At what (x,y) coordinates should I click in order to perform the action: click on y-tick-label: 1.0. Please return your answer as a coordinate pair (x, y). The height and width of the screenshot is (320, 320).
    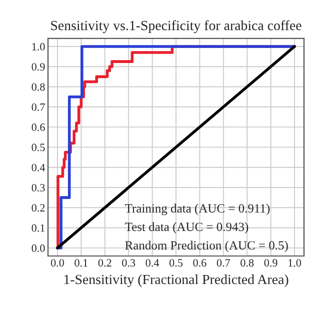
    Looking at the image, I should click on (38, 46).